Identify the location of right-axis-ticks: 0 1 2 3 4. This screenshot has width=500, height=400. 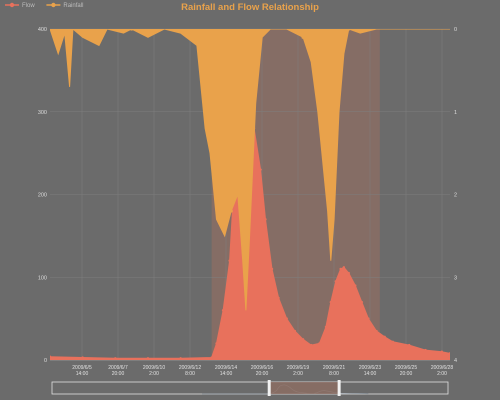
(455, 195).